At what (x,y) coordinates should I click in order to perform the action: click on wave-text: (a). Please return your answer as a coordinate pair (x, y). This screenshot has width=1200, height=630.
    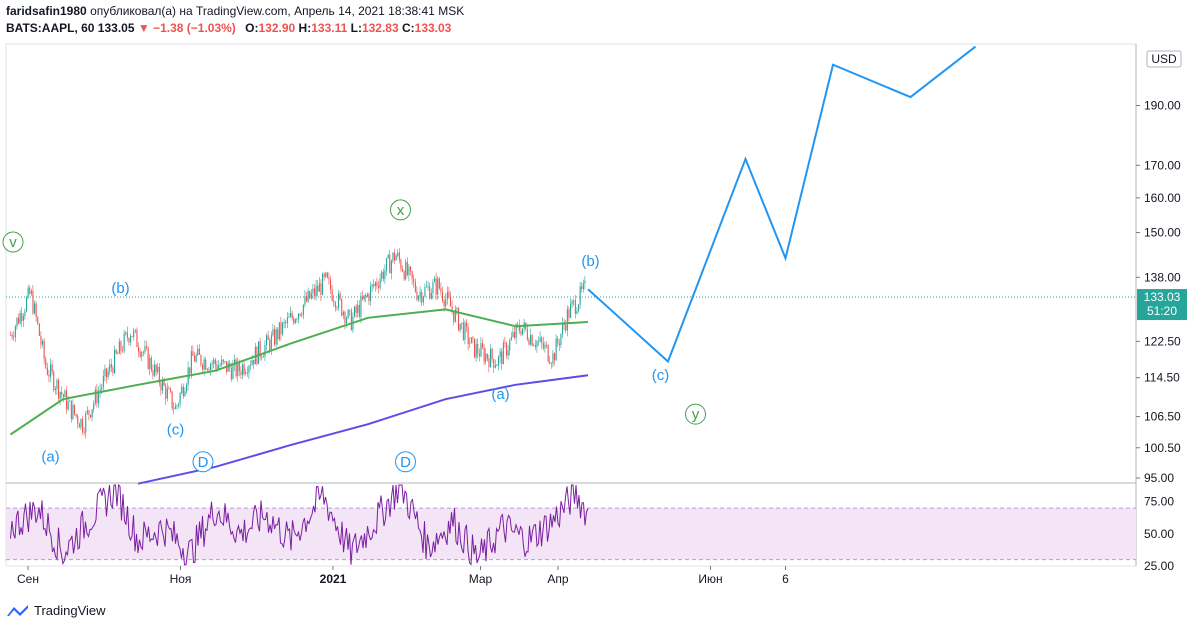
    Looking at the image, I should click on (50, 456).